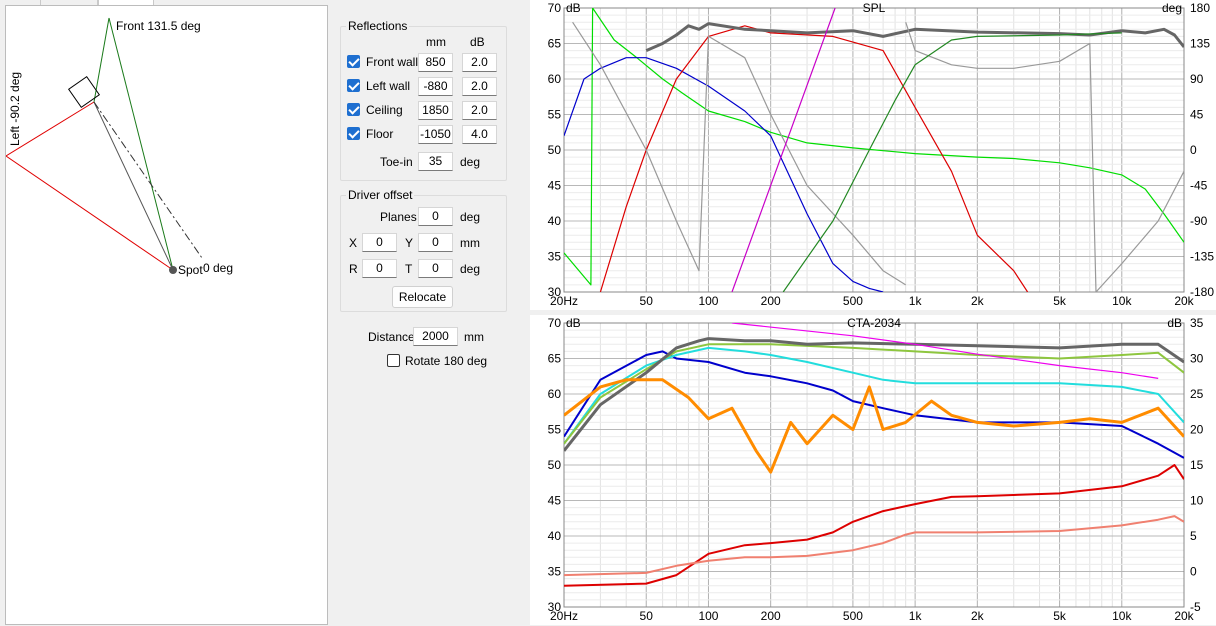 Image resolution: width=1216 pixels, height=626 pixels. Describe the element at coordinates (50, 129) in the screenshot. I see `left-reflection-line` at that location.